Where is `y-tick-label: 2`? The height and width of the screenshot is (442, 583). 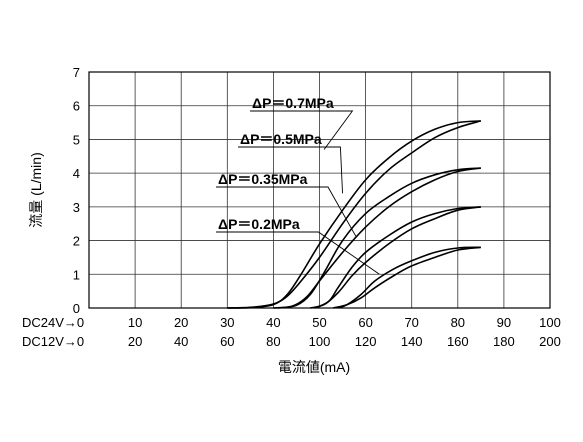 y-tick-label: 2 is located at coordinates (76, 241).